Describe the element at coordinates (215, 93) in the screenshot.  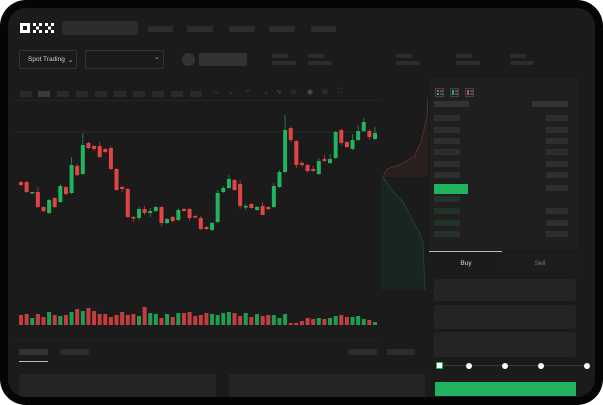
I see `indicator-icon: 〰` at that location.